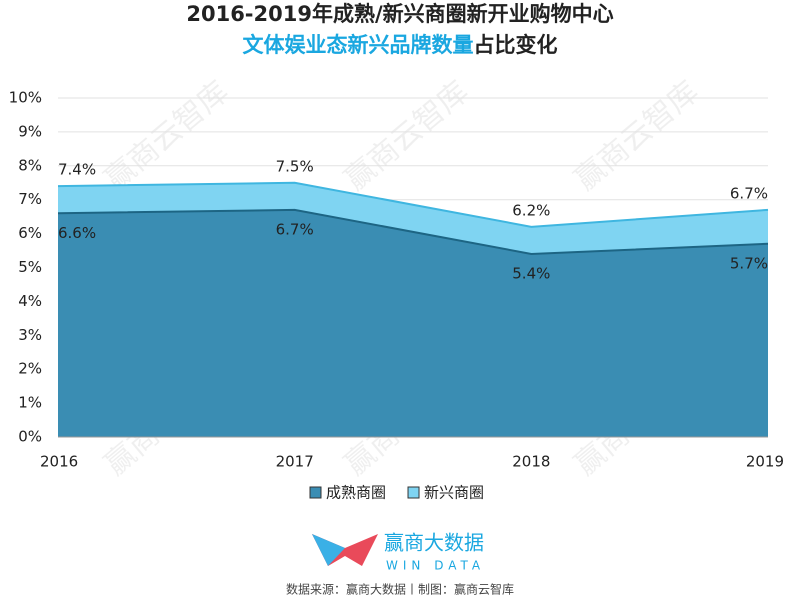  What do you see at coordinates (30, 403) in the screenshot?
I see `y-tick-label: 1%` at bounding box center [30, 403].